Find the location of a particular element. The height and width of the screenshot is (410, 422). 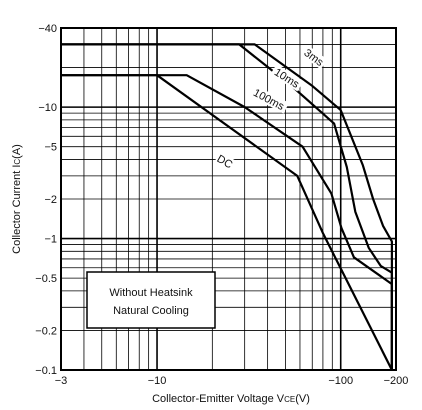

curve-label-DC: DC is located at coordinates (225, 161).